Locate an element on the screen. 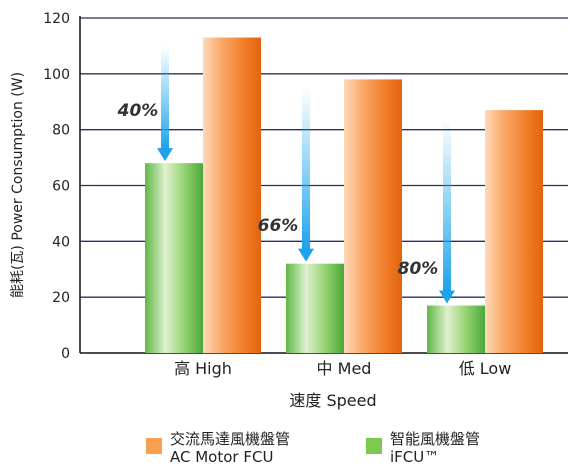 Image resolution: width=570 pixels, height=471 pixels. legend-item-ac-motor: 交流馬達風機盤管 AC Motor FCU is located at coordinates (218, 448).